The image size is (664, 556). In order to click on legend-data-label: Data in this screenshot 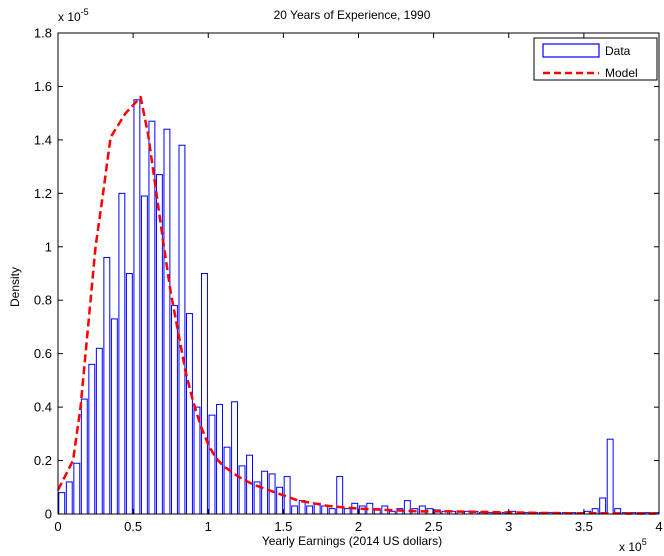, I will do `click(618, 51)`.